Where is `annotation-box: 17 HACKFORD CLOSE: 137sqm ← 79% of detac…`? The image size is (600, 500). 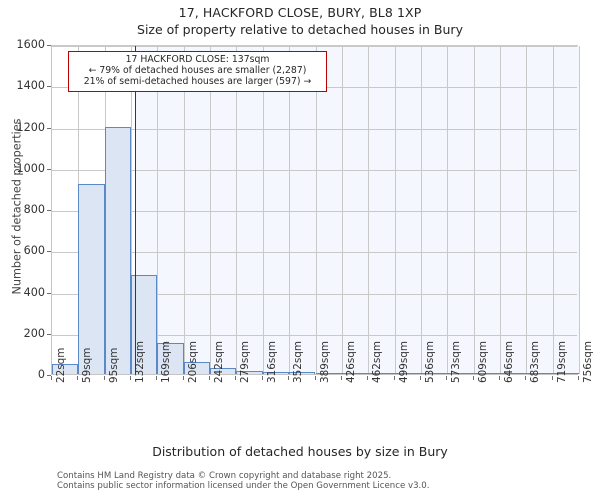 annotation-box: 17 HACKFORD CLOSE: 137sqm ← 79% of detac… is located at coordinates (197, 71).